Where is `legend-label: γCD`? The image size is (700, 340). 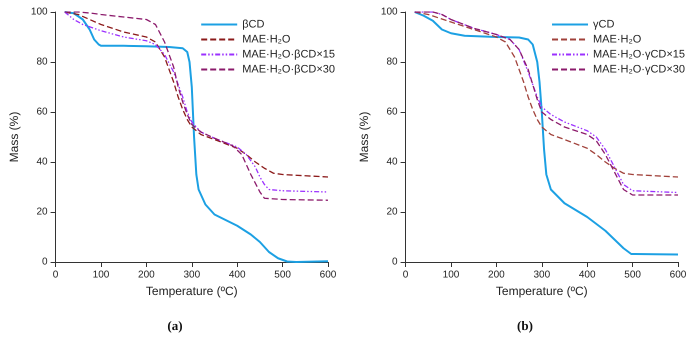
legend-label: γCD is located at coordinates (603, 24).